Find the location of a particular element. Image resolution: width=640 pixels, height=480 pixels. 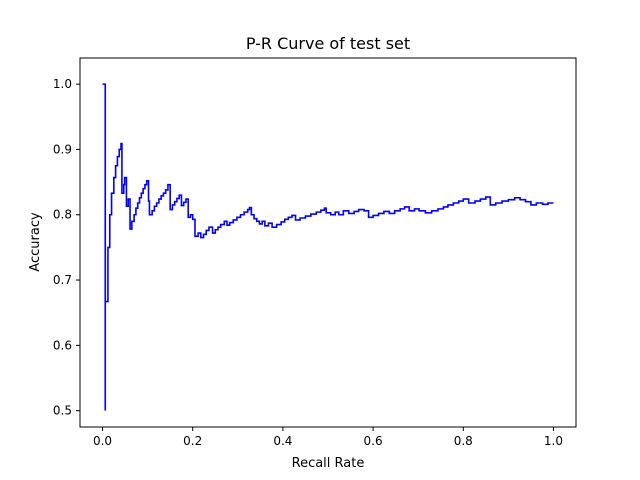

y-tick-label: 0.9 is located at coordinates (62, 149).